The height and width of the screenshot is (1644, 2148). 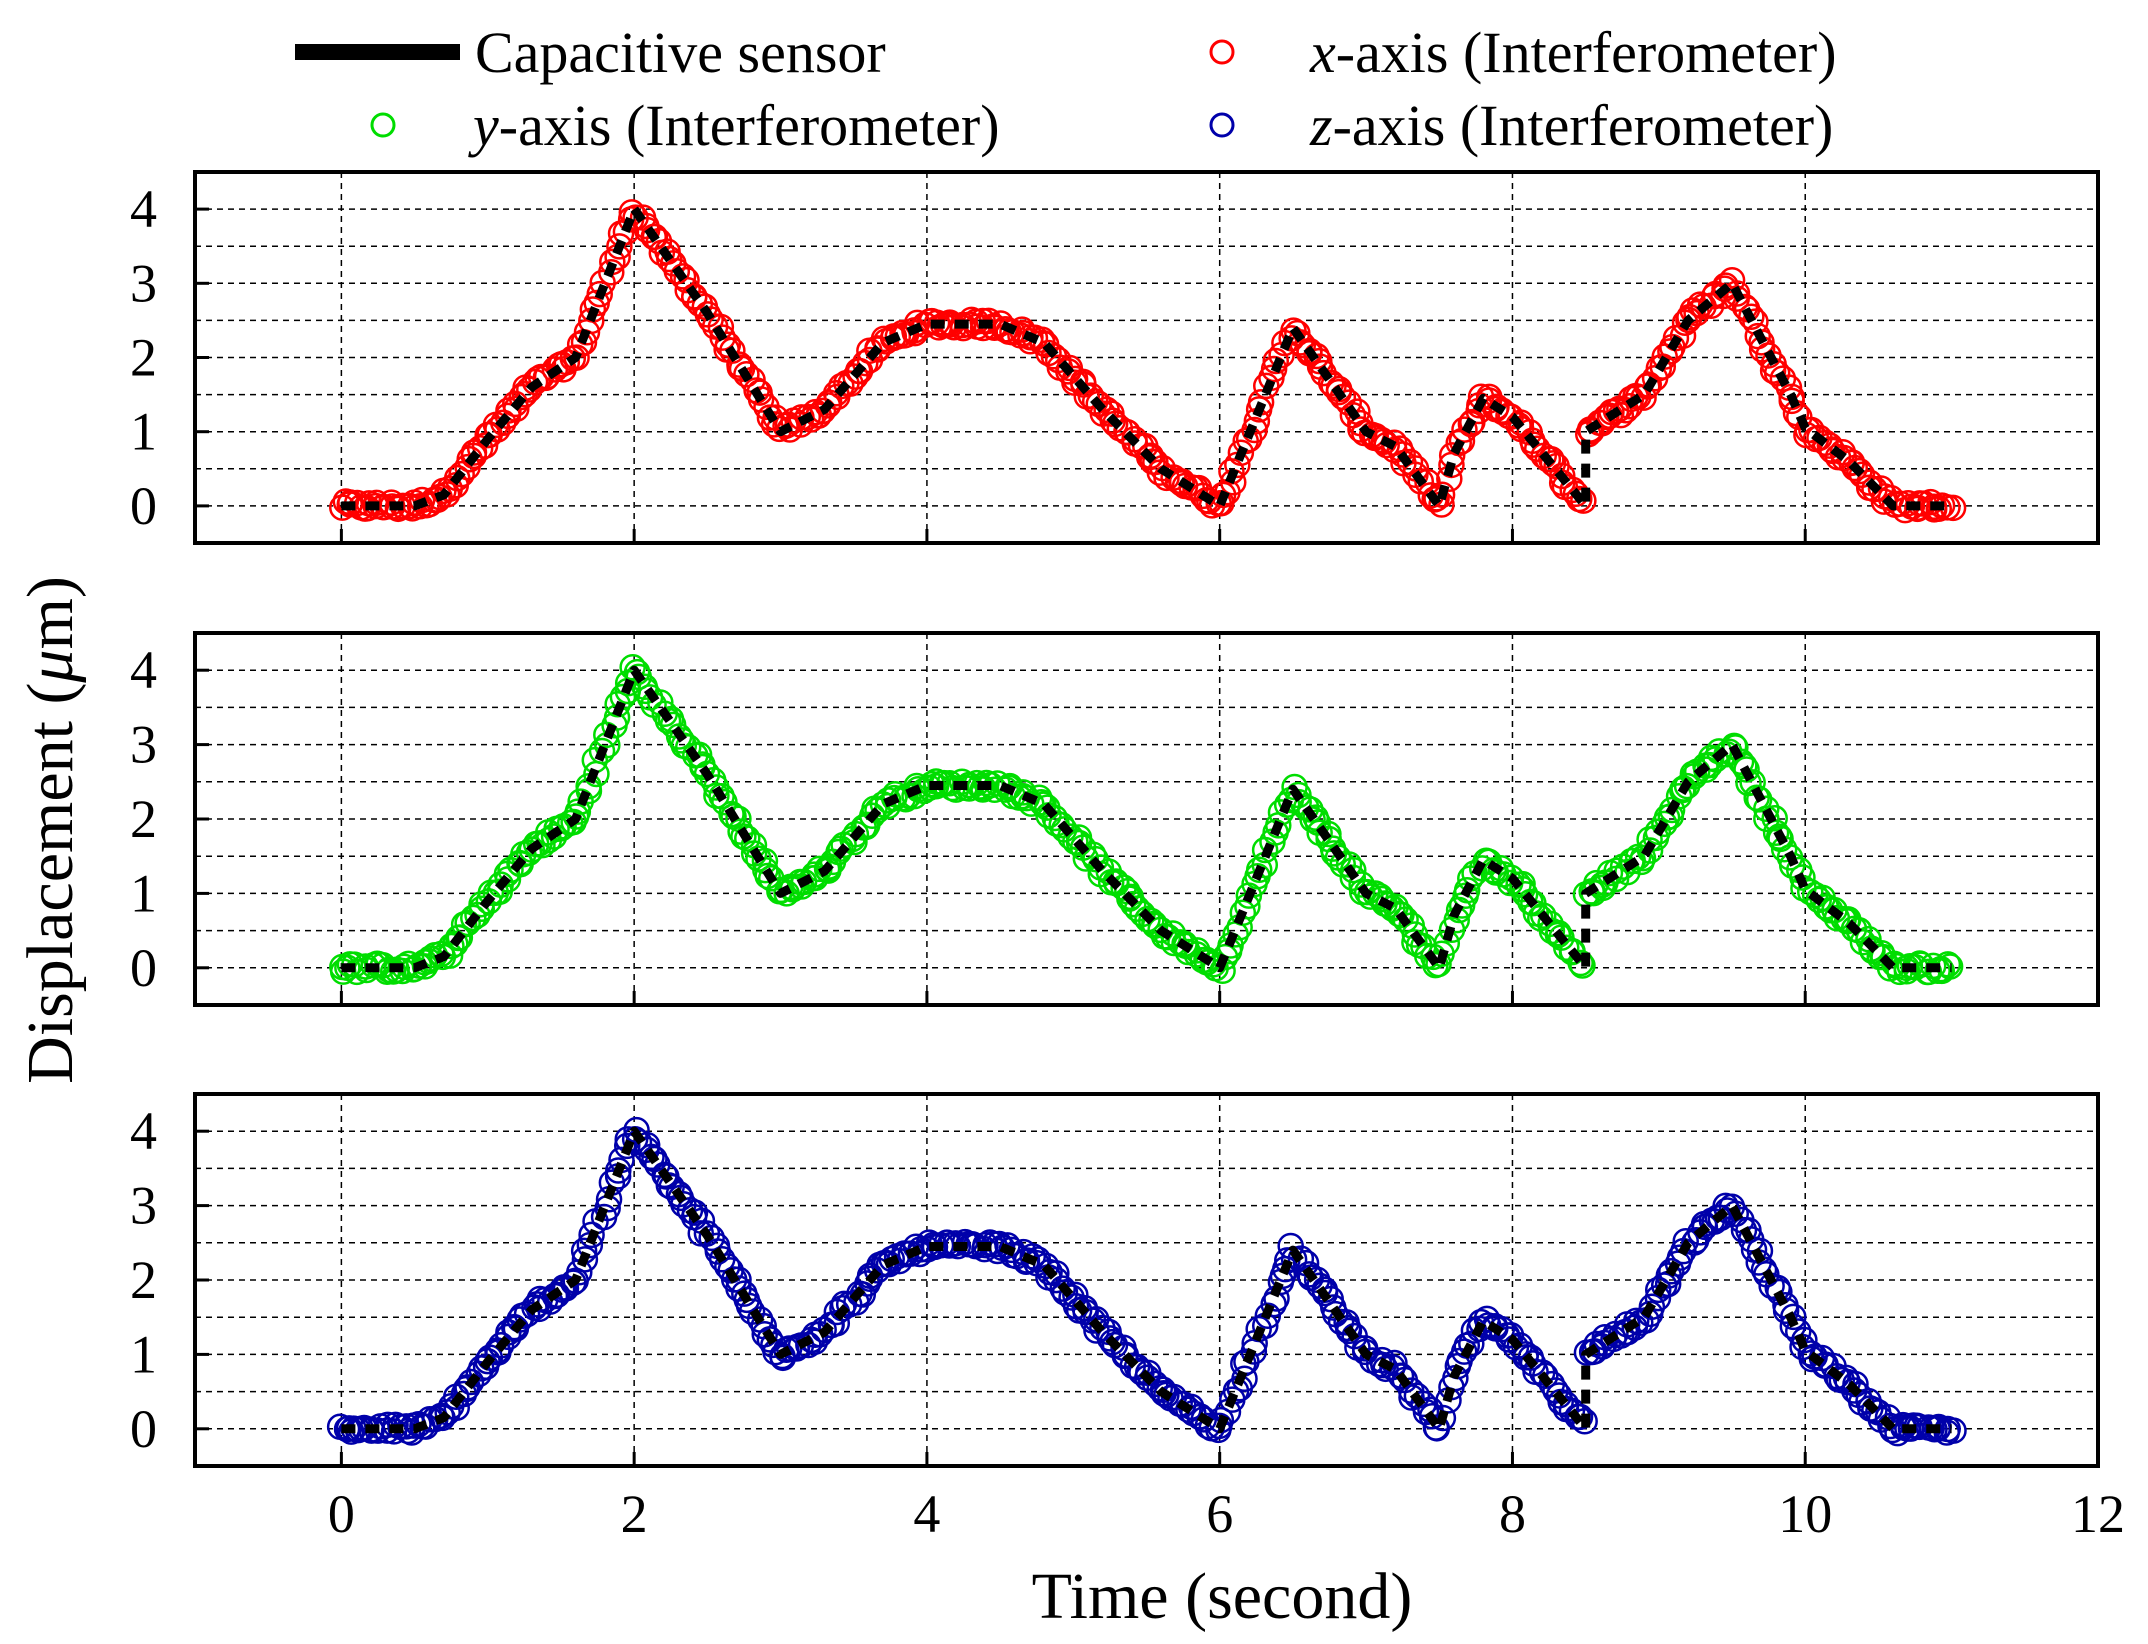 What do you see at coordinates (1222, 125) in the screenshot?
I see `legend-z-marker` at bounding box center [1222, 125].